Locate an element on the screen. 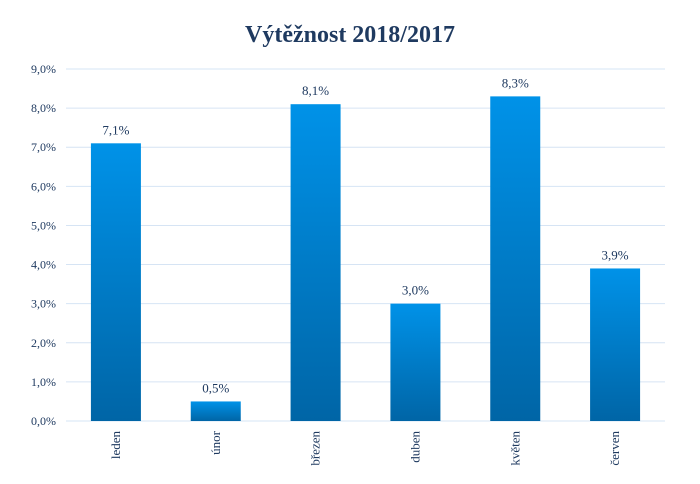 This screenshot has height=484, width=700. data-label: 7,1% is located at coordinates (115, 129).